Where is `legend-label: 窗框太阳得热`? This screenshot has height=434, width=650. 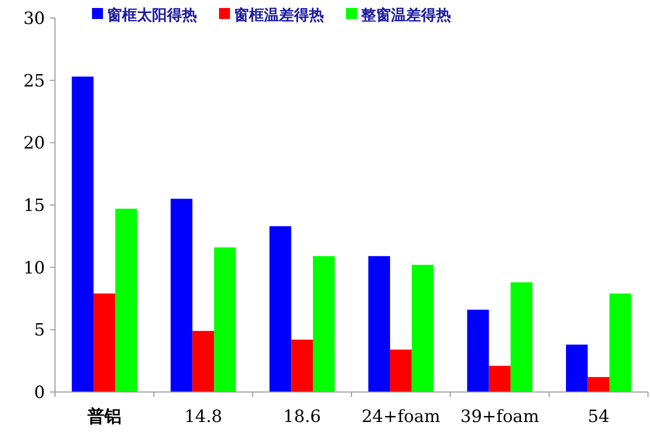 legend-label: 窗框太阳得热 is located at coordinates (152, 15).